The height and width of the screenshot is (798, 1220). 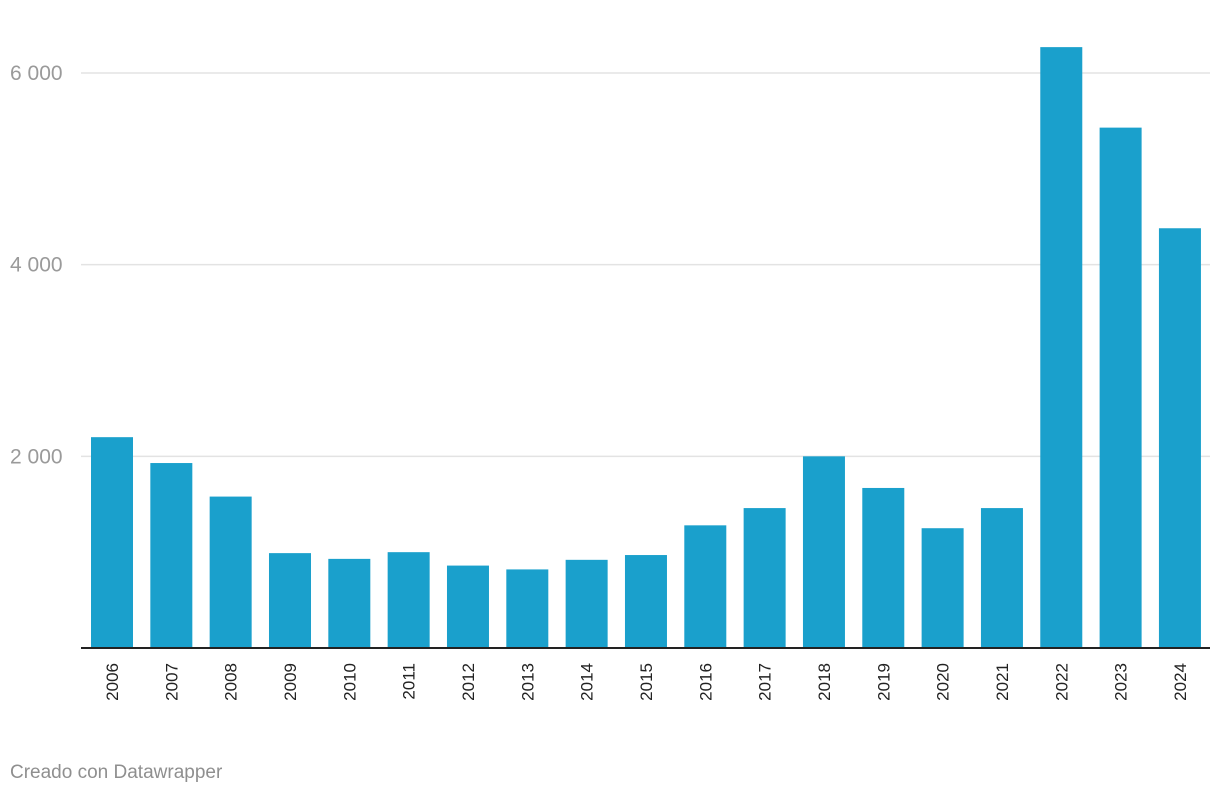 I want to click on footer-credit: Creado con Datawrapper, so click(x=116, y=772).